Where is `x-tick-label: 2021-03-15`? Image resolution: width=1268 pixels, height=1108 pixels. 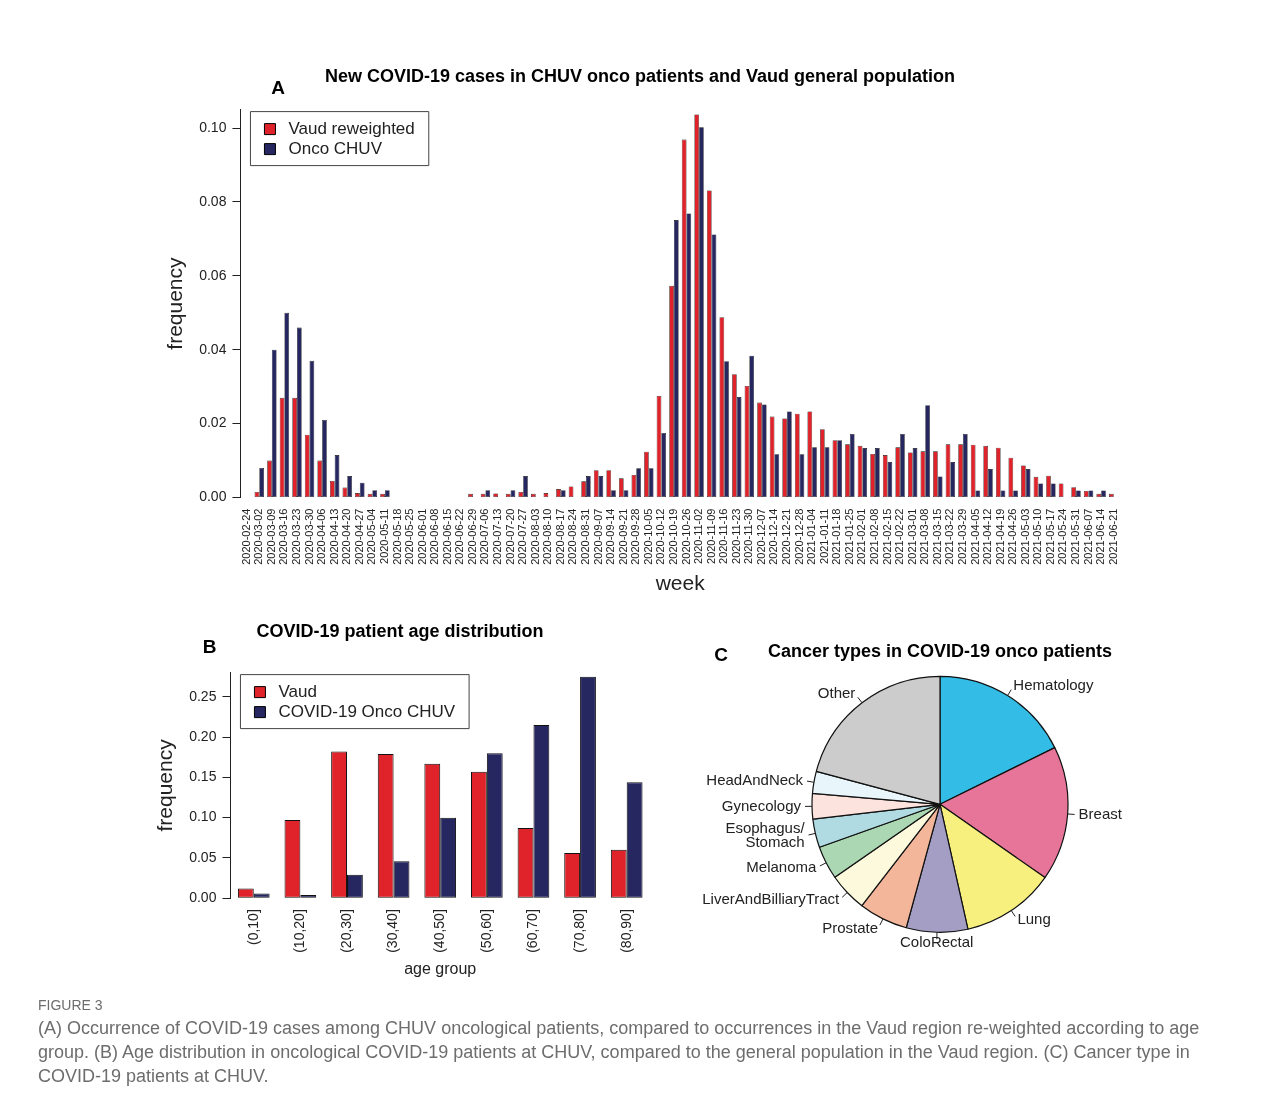
x-tick-label: 2021-03-15 is located at coordinates (936, 536).